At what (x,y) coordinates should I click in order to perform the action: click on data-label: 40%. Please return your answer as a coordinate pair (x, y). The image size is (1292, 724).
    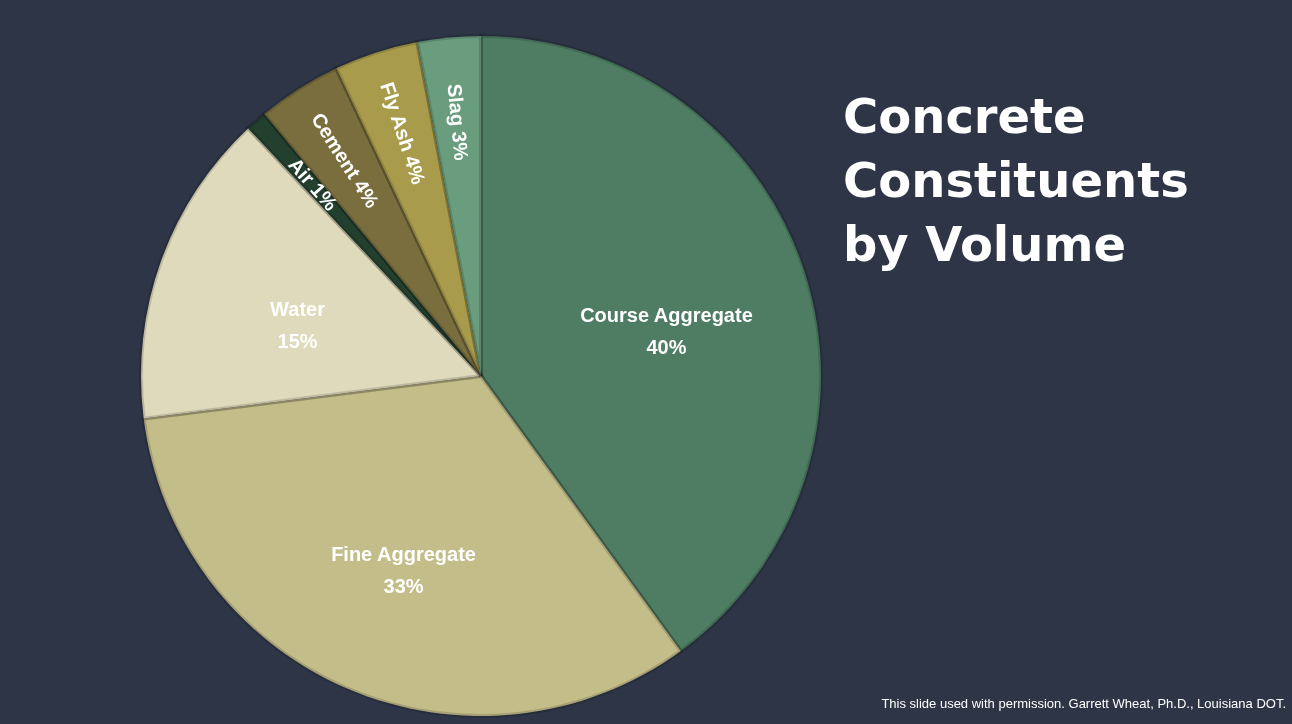
    Looking at the image, I should click on (666, 346).